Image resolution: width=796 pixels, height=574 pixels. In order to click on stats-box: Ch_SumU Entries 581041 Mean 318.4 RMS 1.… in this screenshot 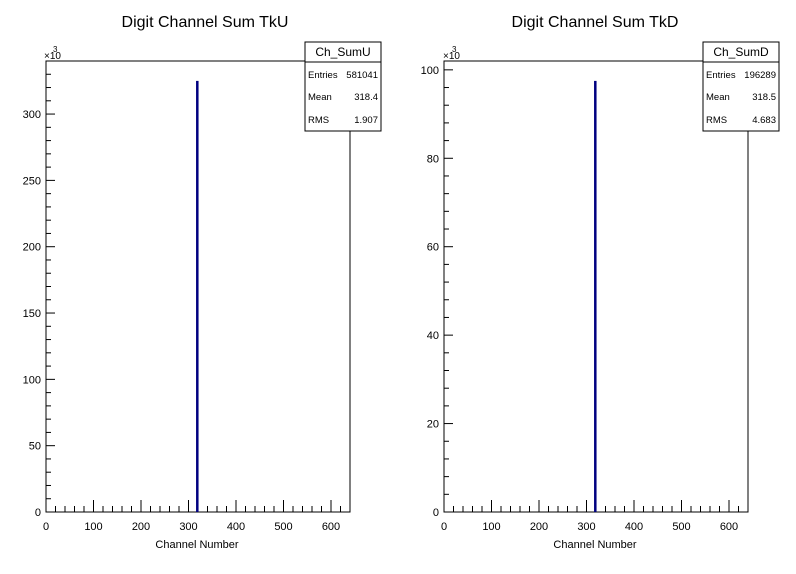, I will do `click(343, 86)`.